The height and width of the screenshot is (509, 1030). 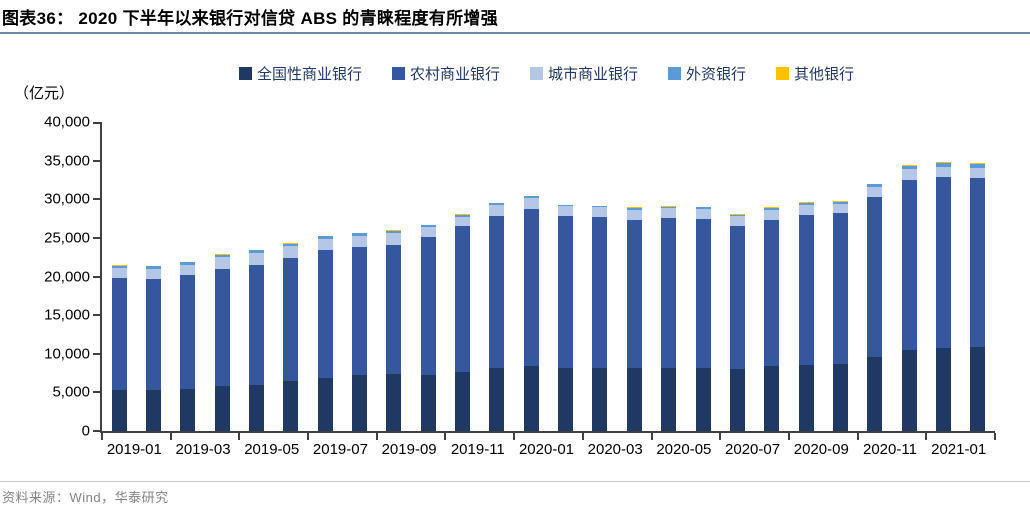 I want to click on x-axis-tick-label: 2019-01, so click(x=134, y=449).